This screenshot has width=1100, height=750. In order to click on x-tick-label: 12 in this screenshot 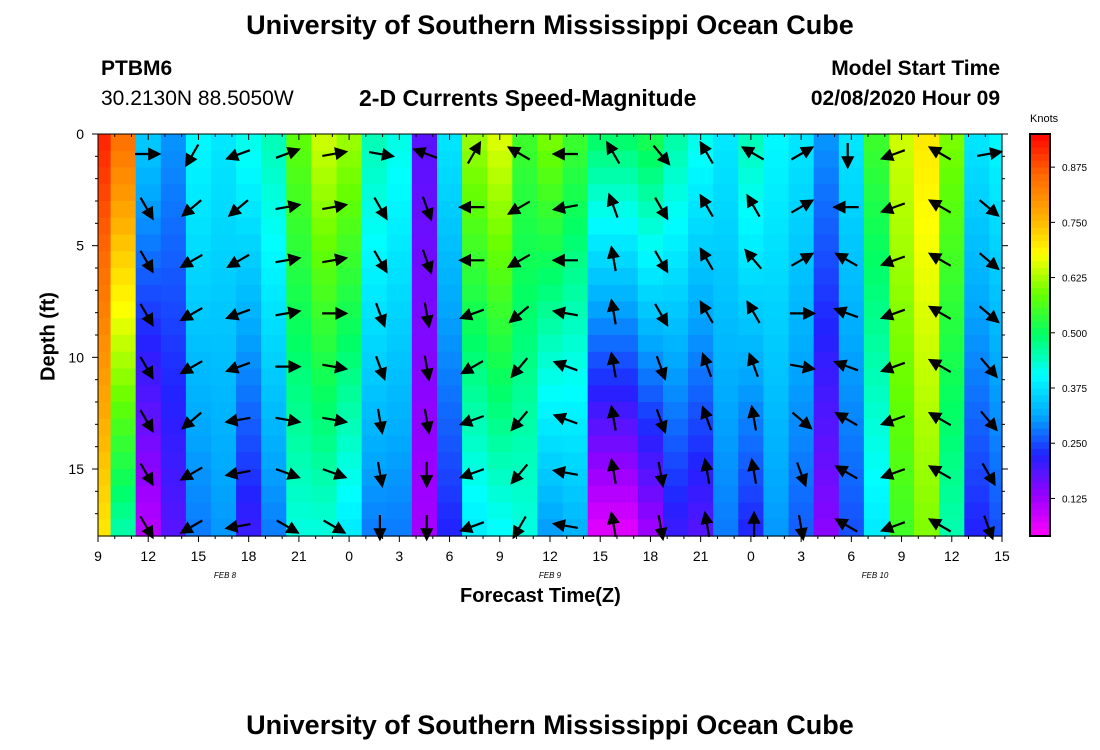, I will do `click(952, 556)`.